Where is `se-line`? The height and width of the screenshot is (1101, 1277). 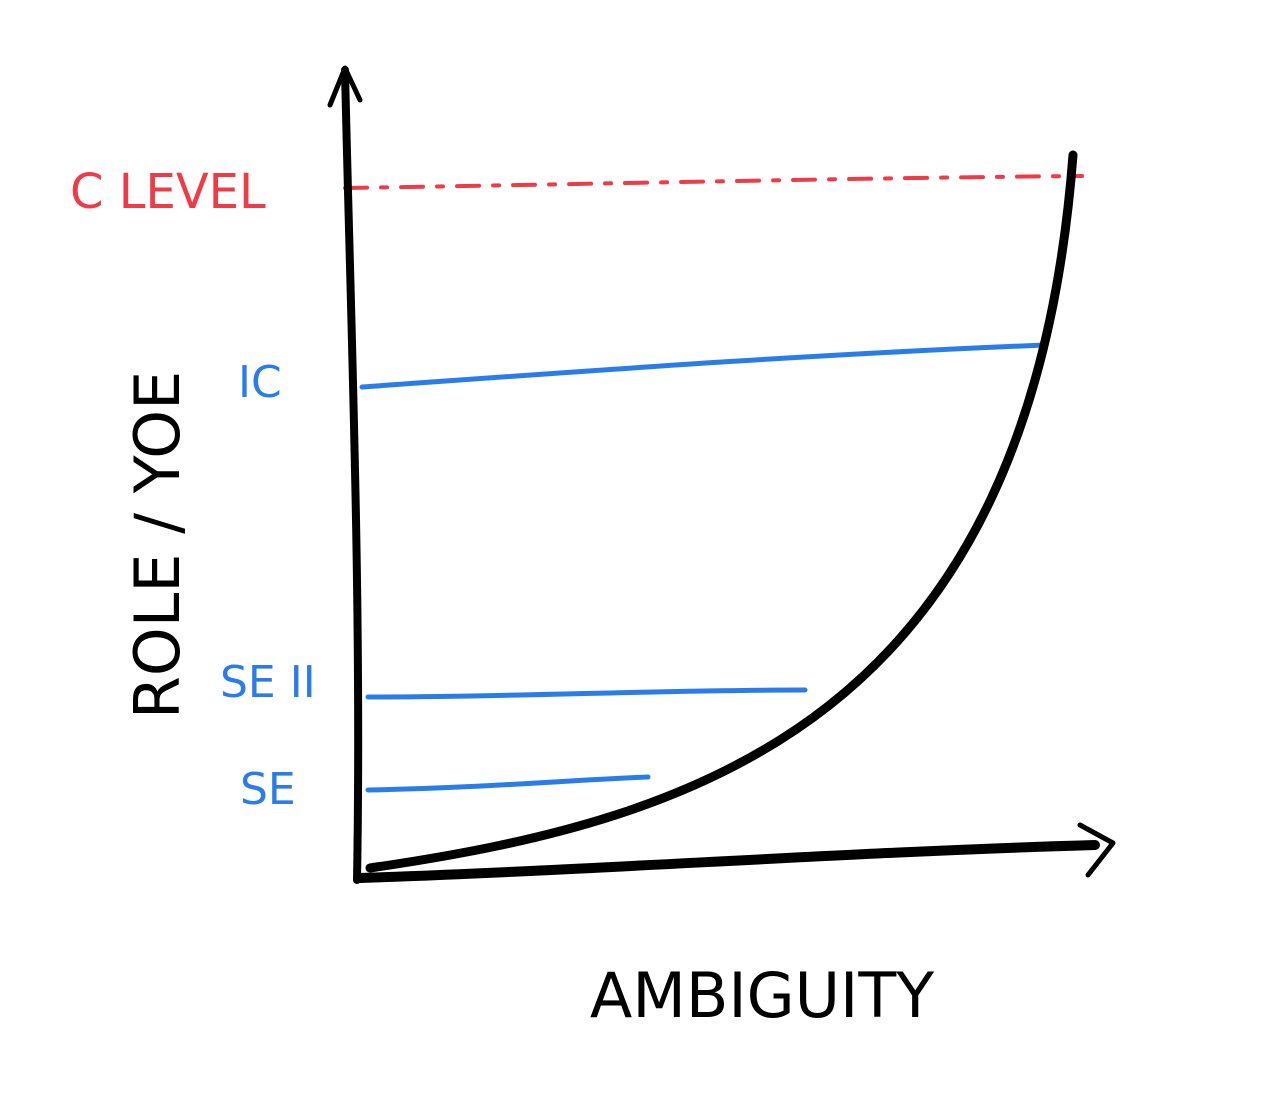
se-line is located at coordinates (508, 783).